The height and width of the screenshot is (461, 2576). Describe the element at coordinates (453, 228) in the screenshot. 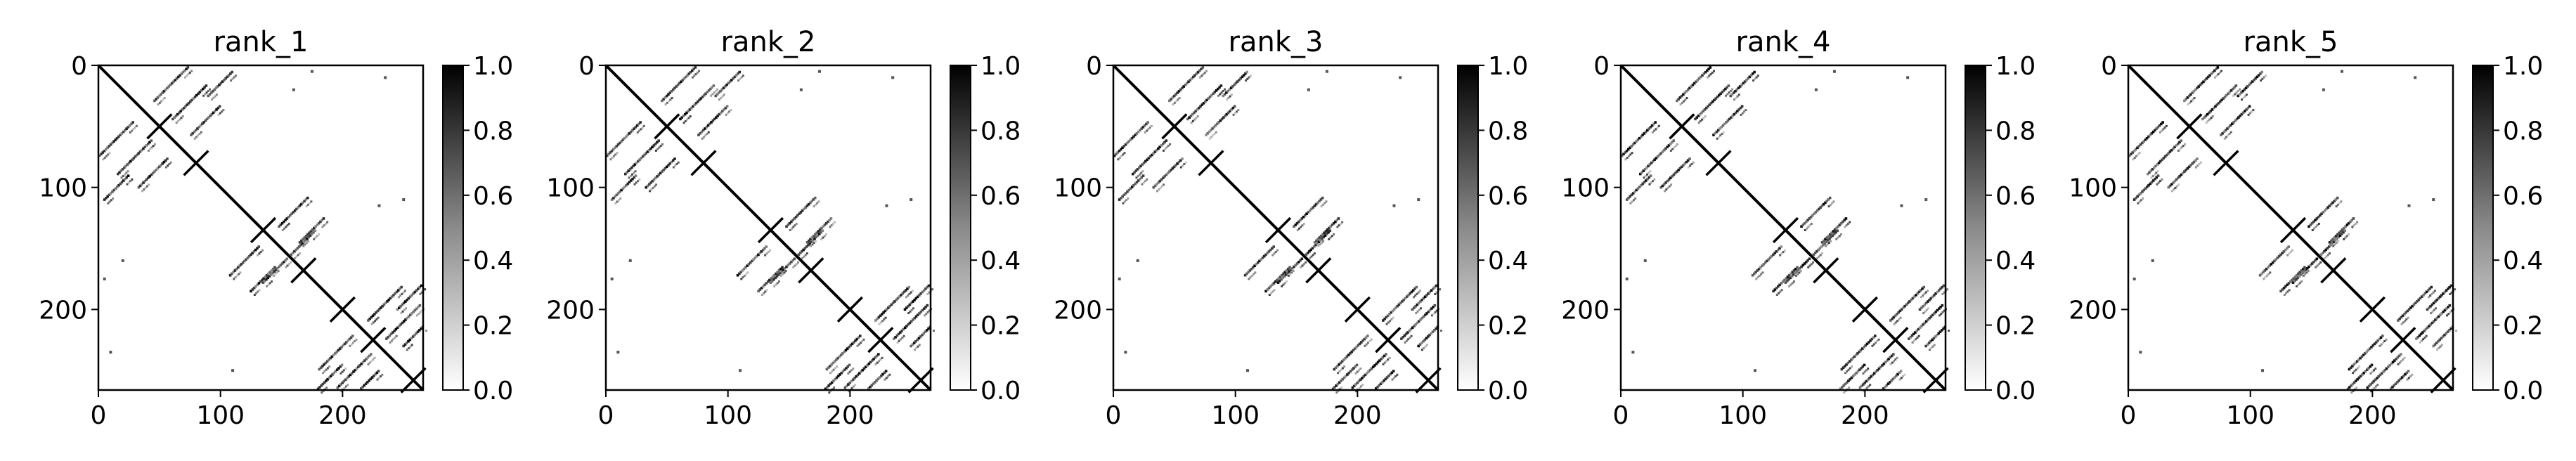

I see `colorbar-gradient` at that location.